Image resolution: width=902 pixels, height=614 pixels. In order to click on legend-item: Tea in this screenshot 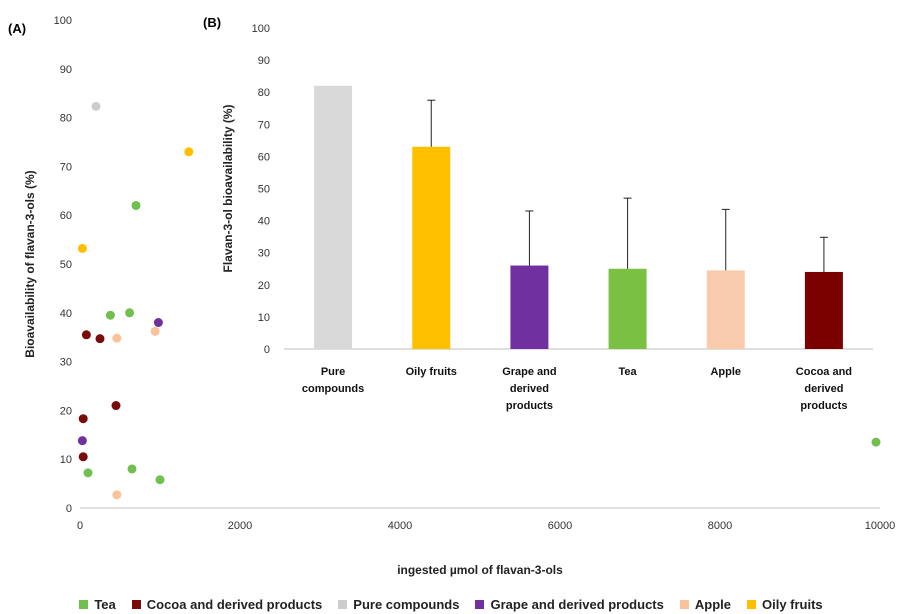, I will do `click(97, 604)`.